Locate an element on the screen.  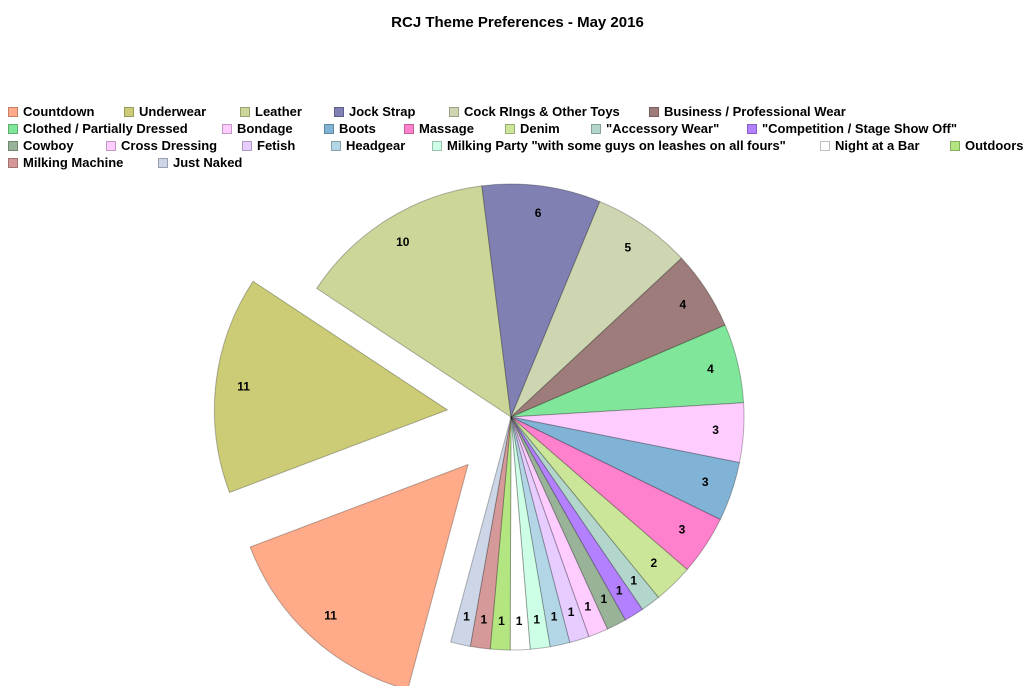
legend-item: Headgear is located at coordinates (368, 145).